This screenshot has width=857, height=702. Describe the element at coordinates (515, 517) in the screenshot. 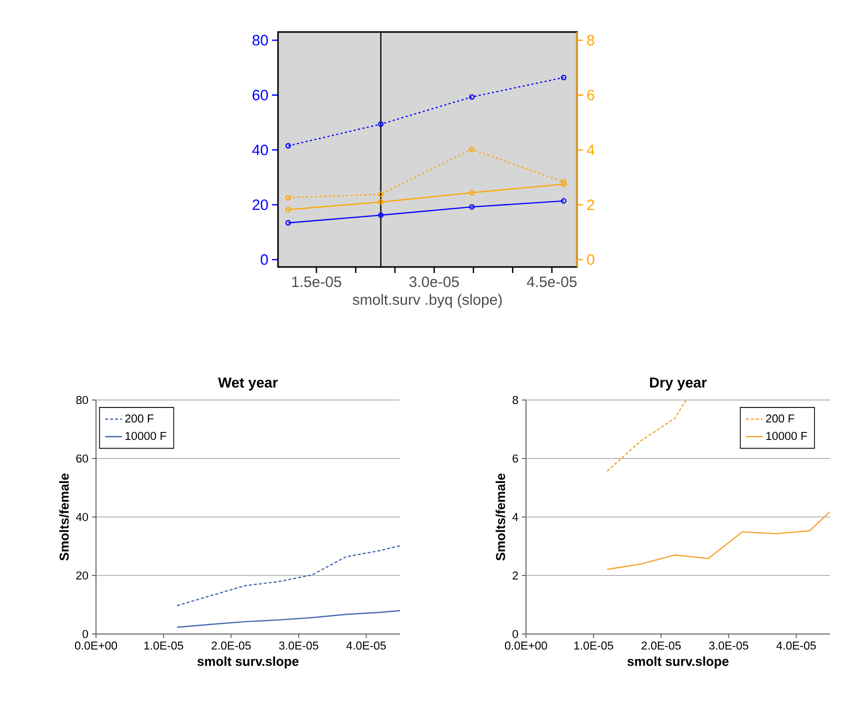

I see `y-tick-label: 4` at that location.